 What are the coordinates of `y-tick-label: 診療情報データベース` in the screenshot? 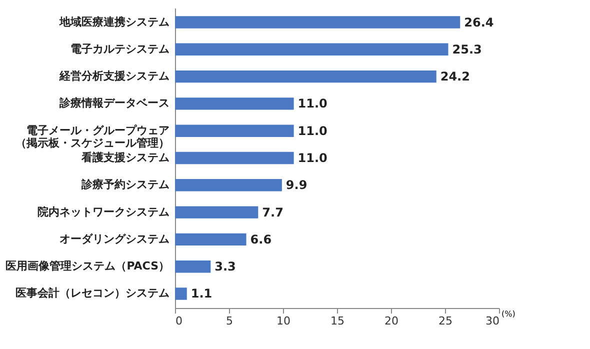 It's located at (114, 103).